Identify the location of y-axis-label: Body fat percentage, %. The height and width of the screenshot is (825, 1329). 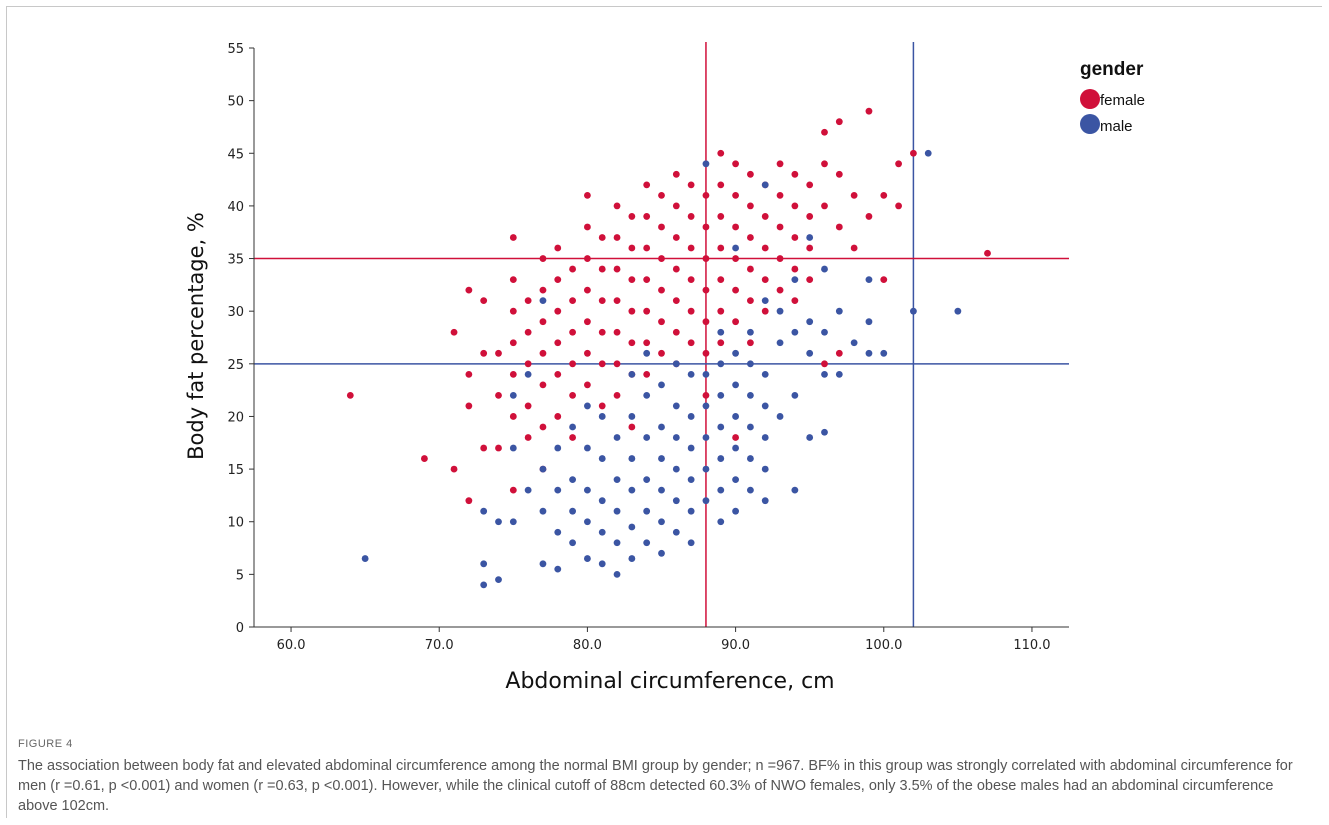
(196, 336).